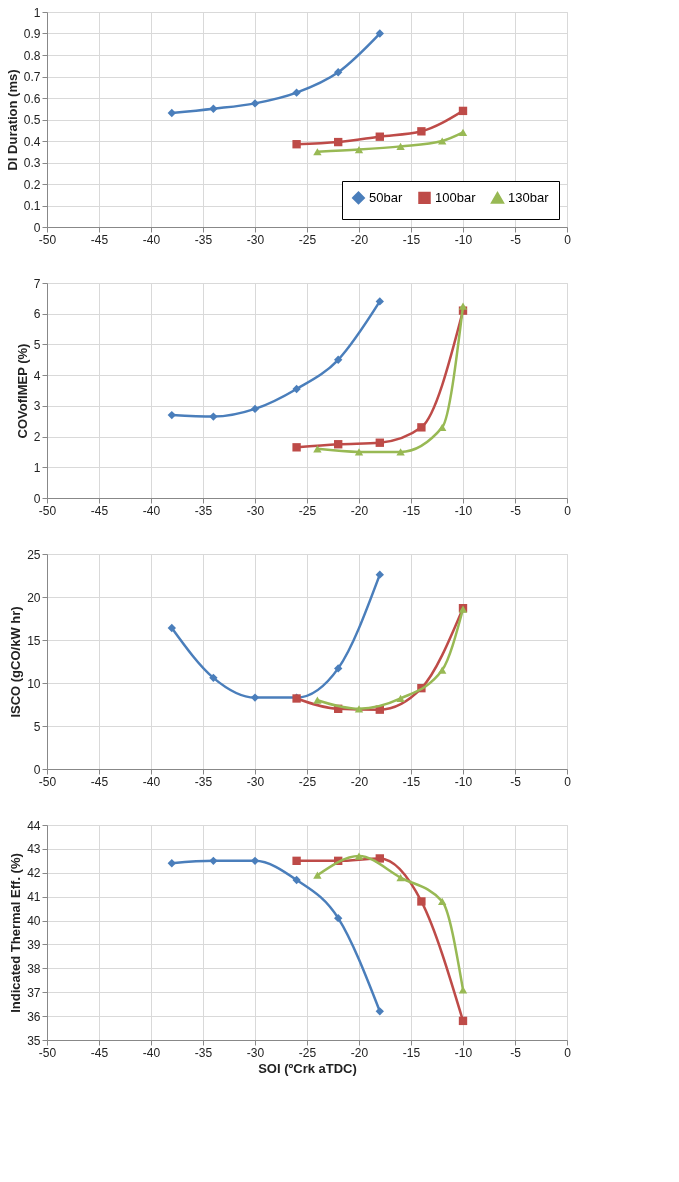 The width and height of the screenshot is (679, 1182). I want to click on y-tick-label: 0.3, so click(32, 163).